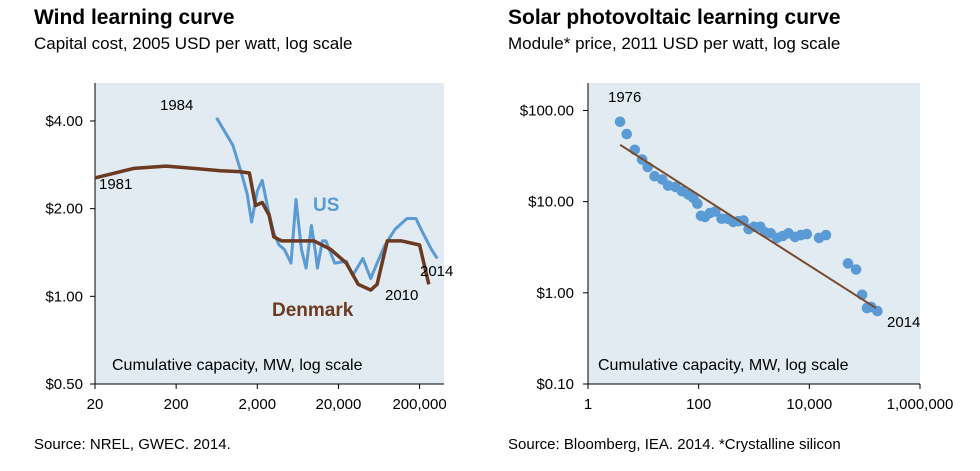 The image size is (980, 471). What do you see at coordinates (134, 17) in the screenshot?
I see `wind-chart-title: Wind learning curve` at bounding box center [134, 17].